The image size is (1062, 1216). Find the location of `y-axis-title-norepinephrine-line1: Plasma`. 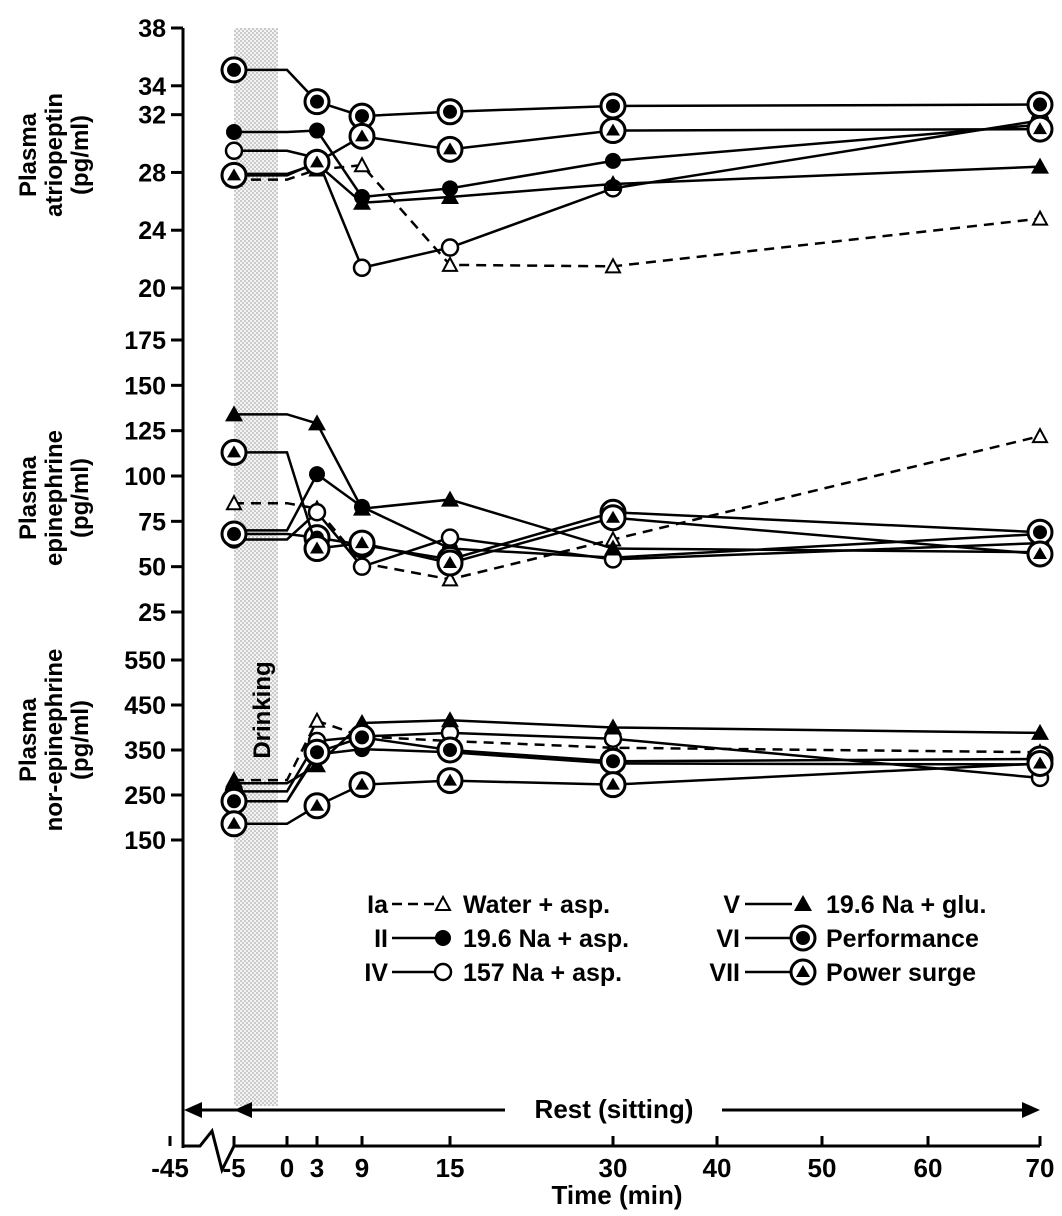

y-axis-title-norepinephrine-line1: Plasma is located at coordinates (28, 739).